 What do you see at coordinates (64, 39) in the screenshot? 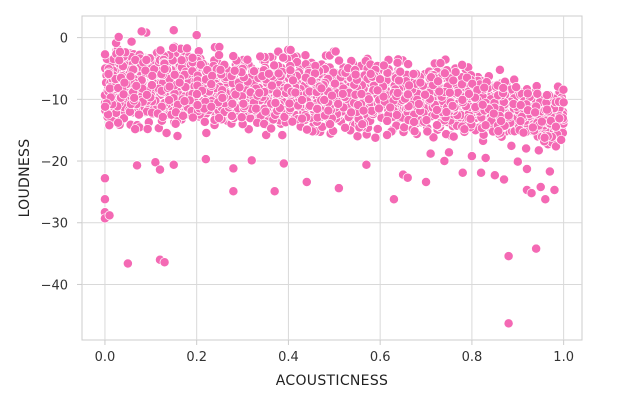
I see `y-tick-label: 0` at bounding box center [64, 39].